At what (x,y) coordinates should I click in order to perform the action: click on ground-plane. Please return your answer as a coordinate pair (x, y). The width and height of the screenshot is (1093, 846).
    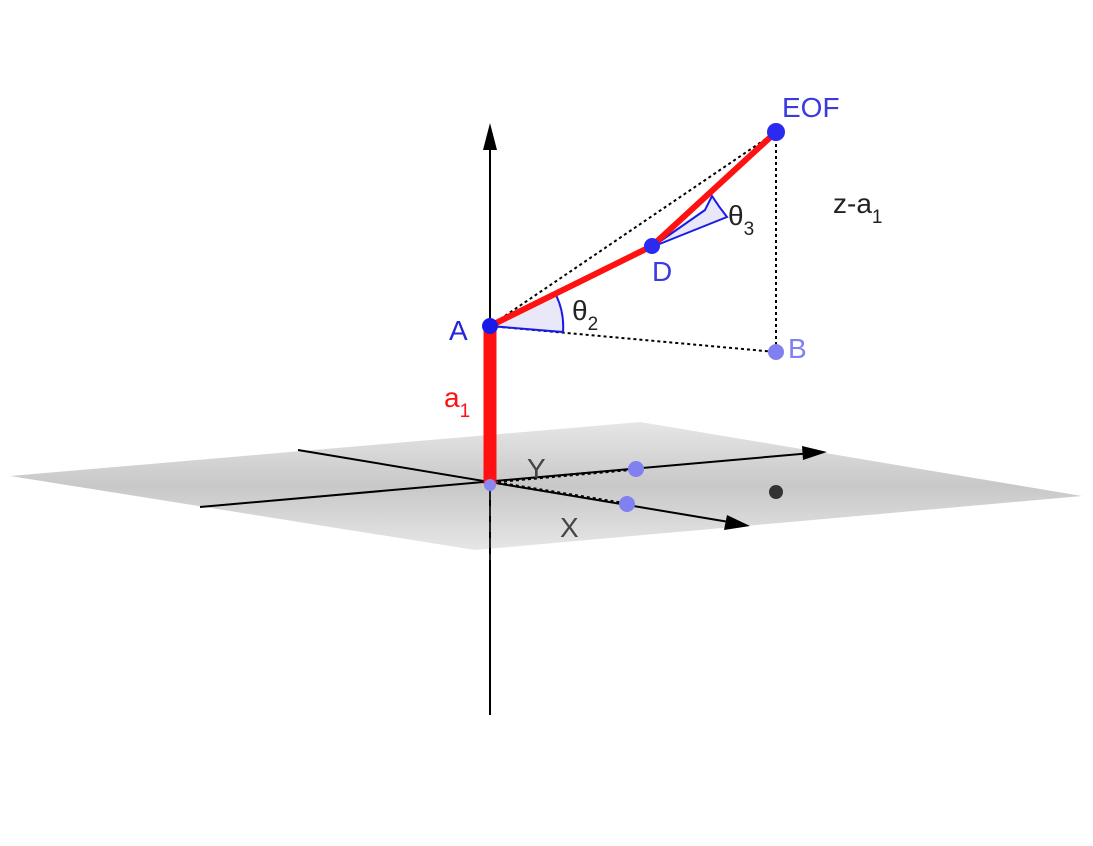
    Looking at the image, I should click on (546, 486).